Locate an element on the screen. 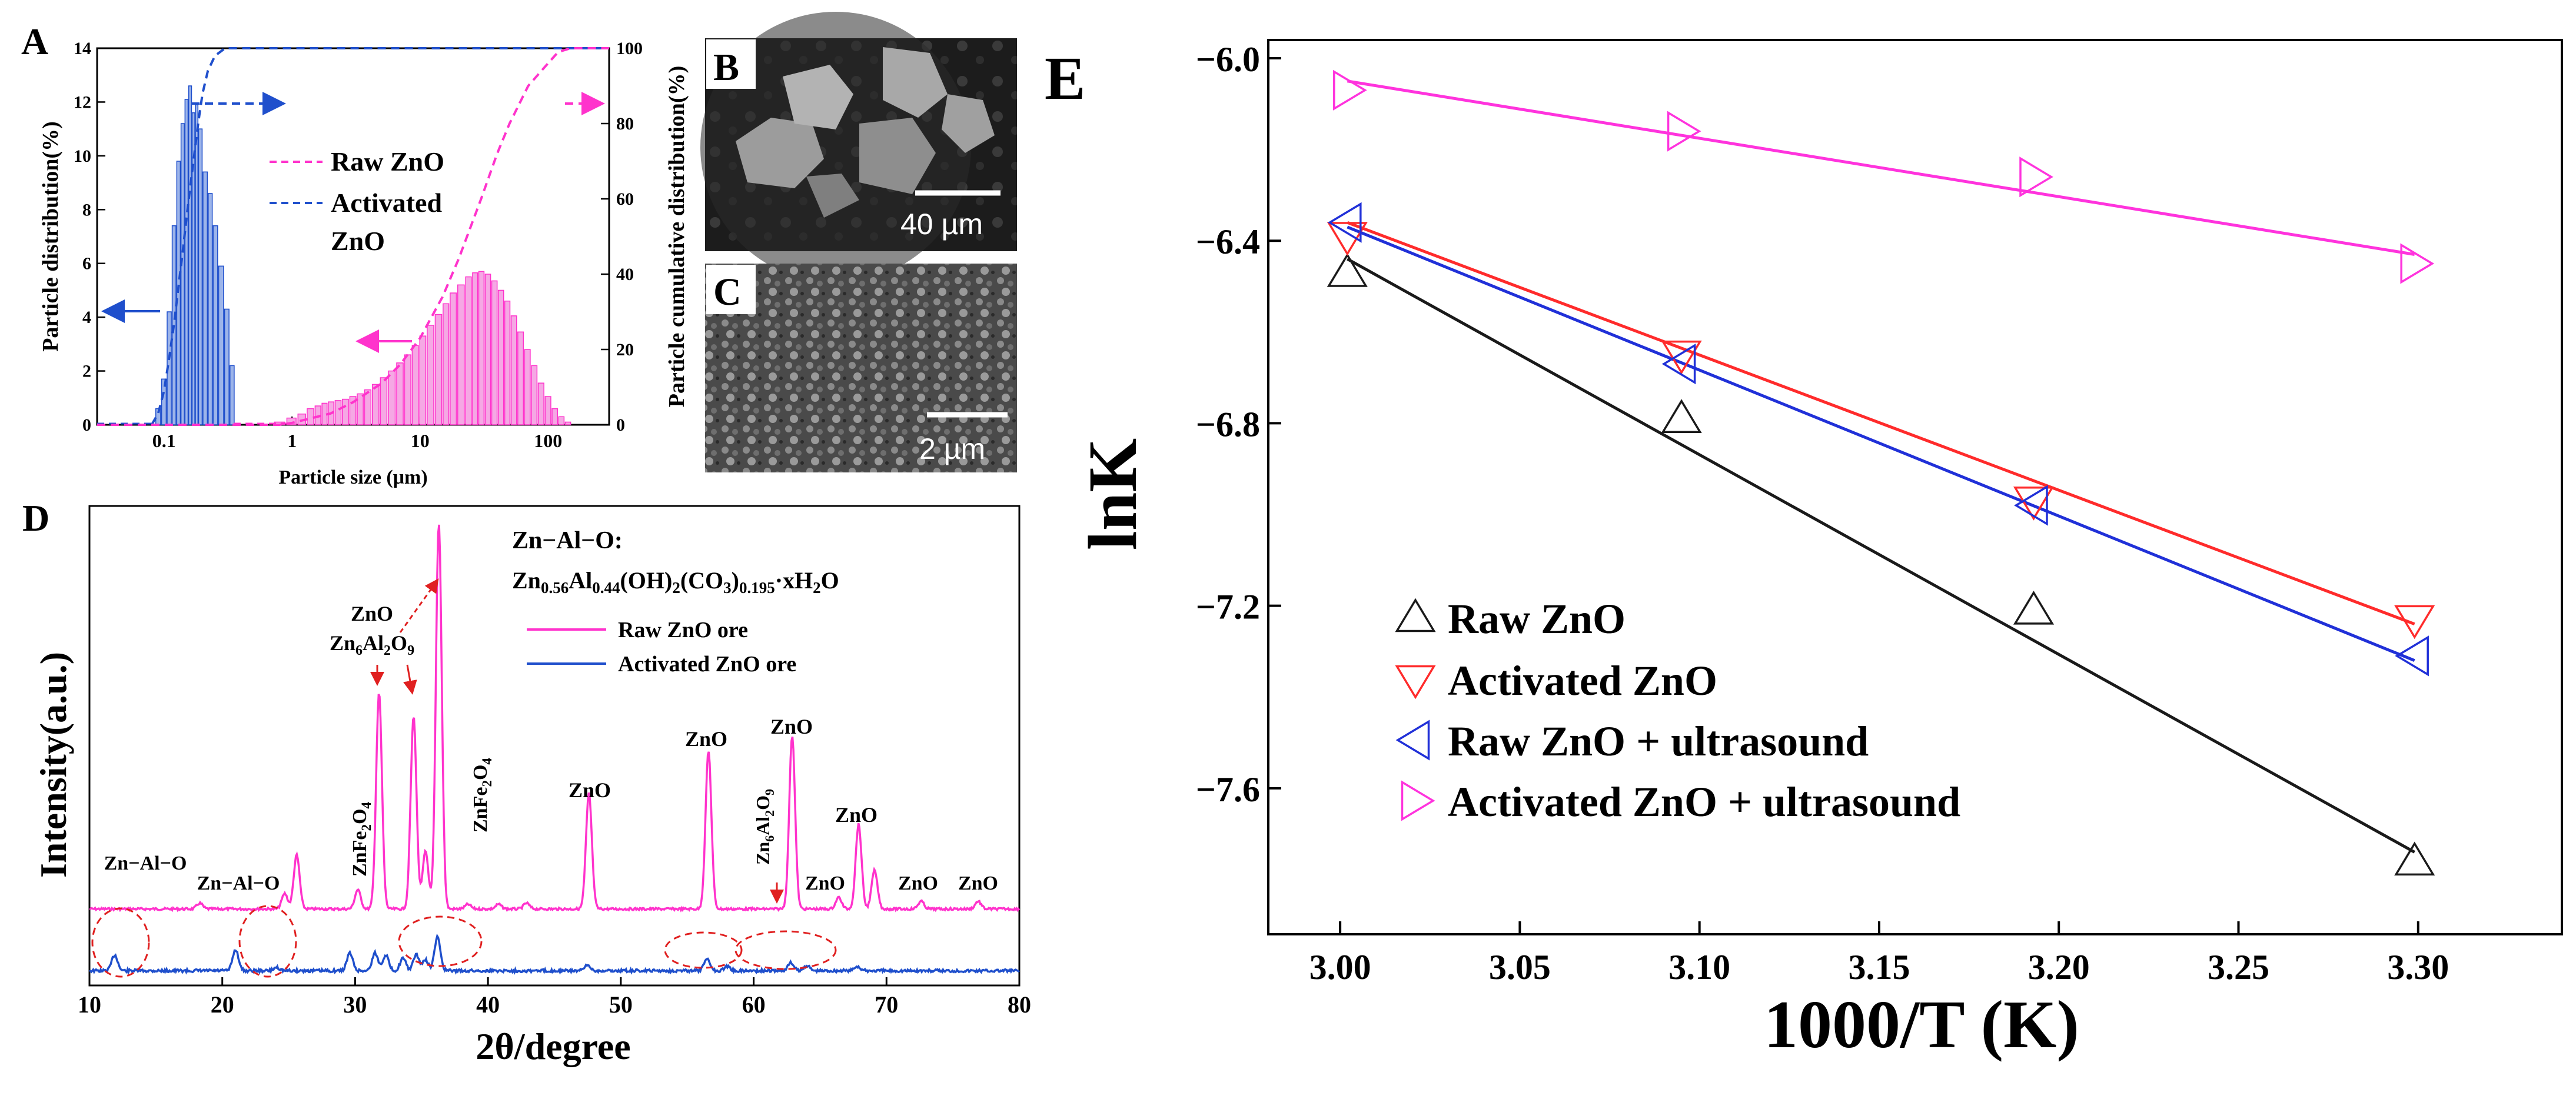 This screenshot has width=2576, height=1099. legend-raw-ore-label: Raw ZnO ore is located at coordinates (683, 630).